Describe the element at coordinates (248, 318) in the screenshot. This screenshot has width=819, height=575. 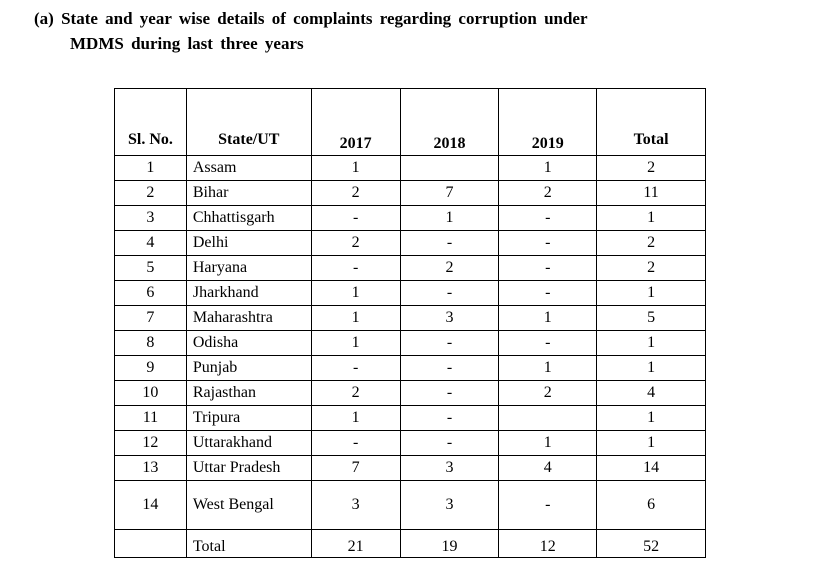
I see `state-cell: Maharashtra` at that location.